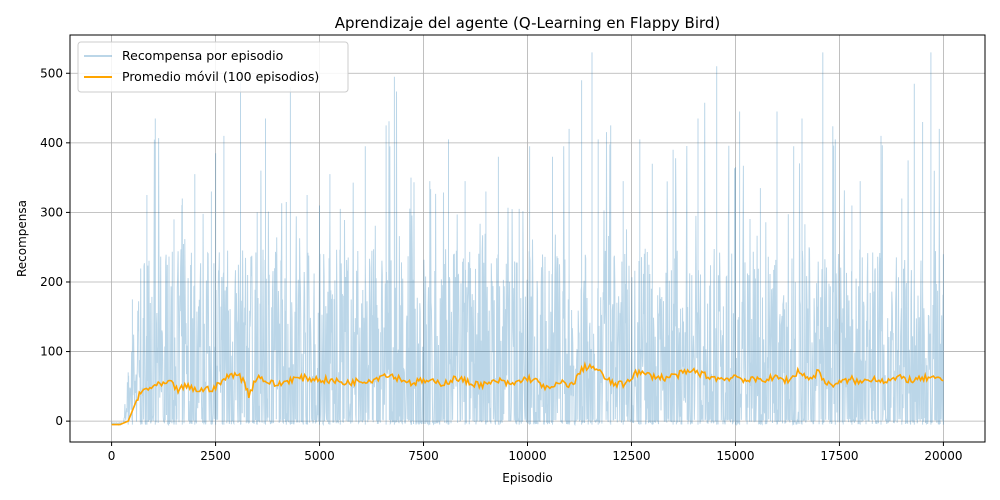  I want to click on legend-label-recompensa: Recompensa por episodio, so click(202, 55).